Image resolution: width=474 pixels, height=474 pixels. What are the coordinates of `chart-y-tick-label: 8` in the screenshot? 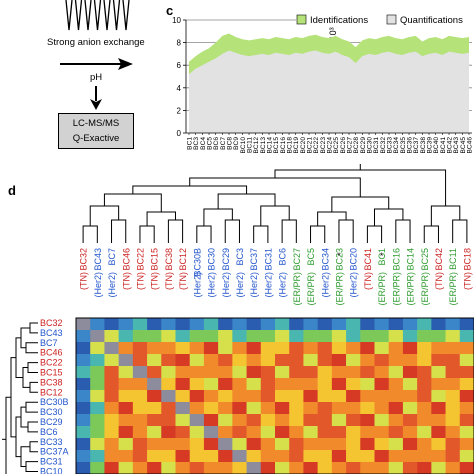 It's located at (179, 43).